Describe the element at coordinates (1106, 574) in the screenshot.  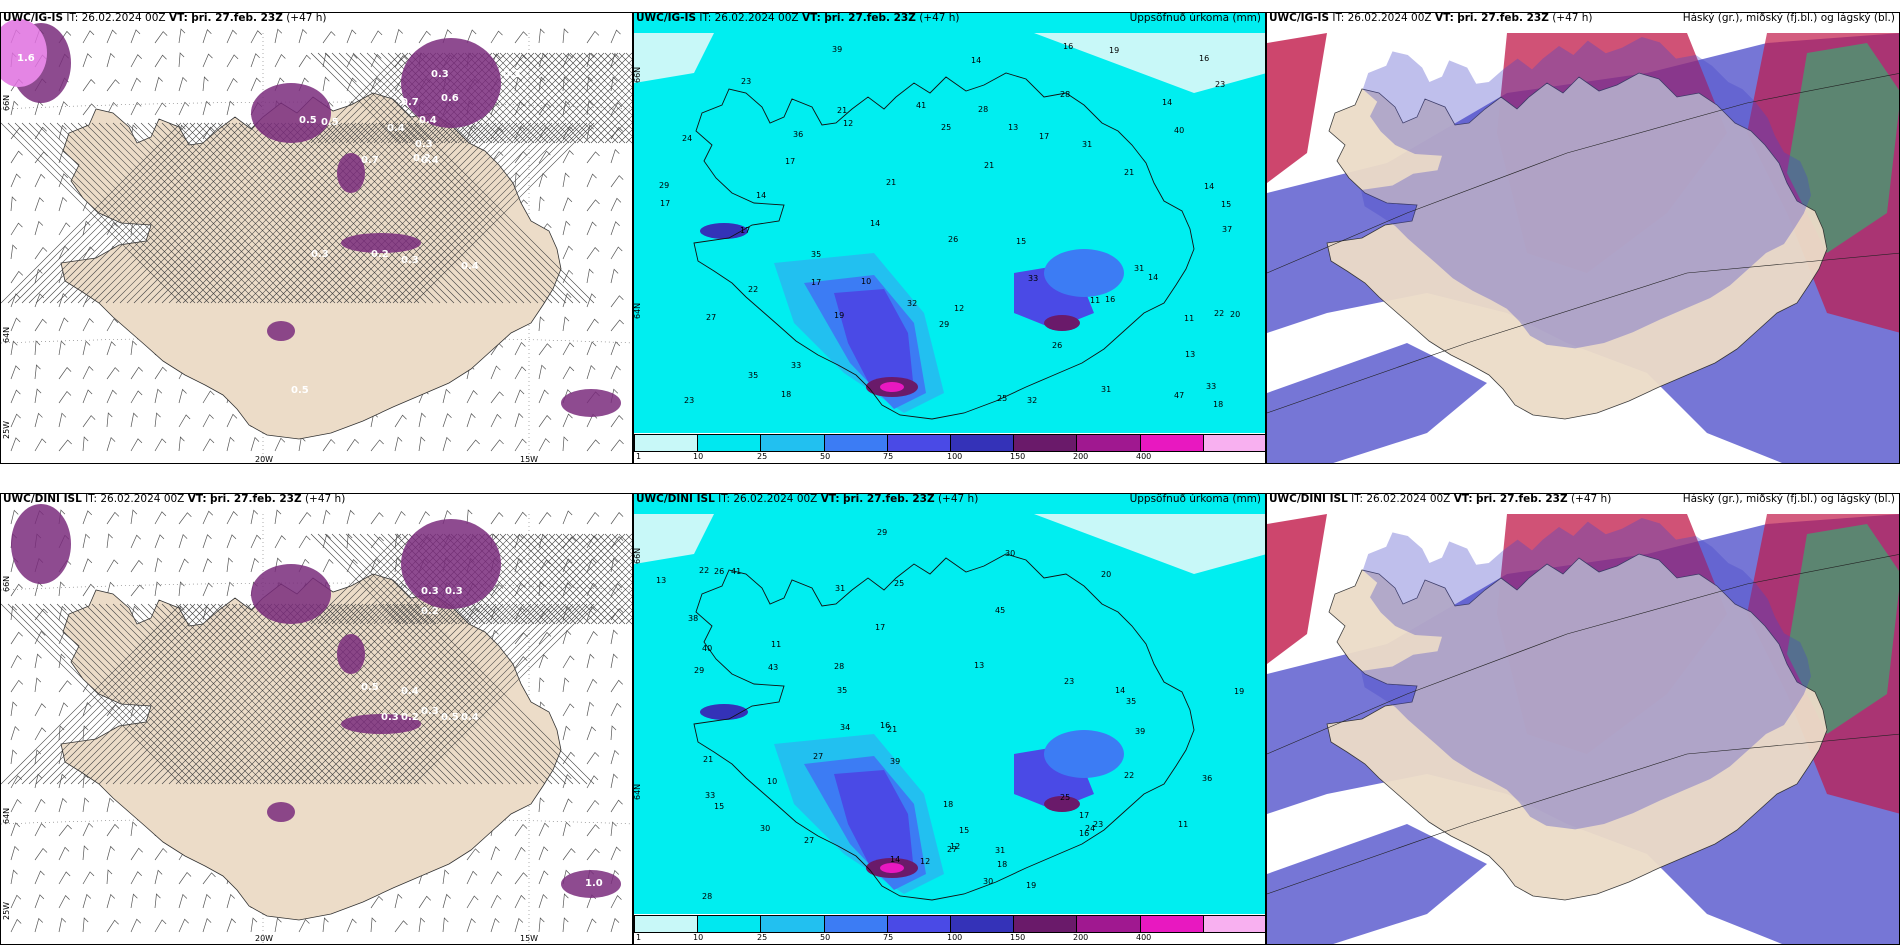
I see `point-value: 20` at that location.